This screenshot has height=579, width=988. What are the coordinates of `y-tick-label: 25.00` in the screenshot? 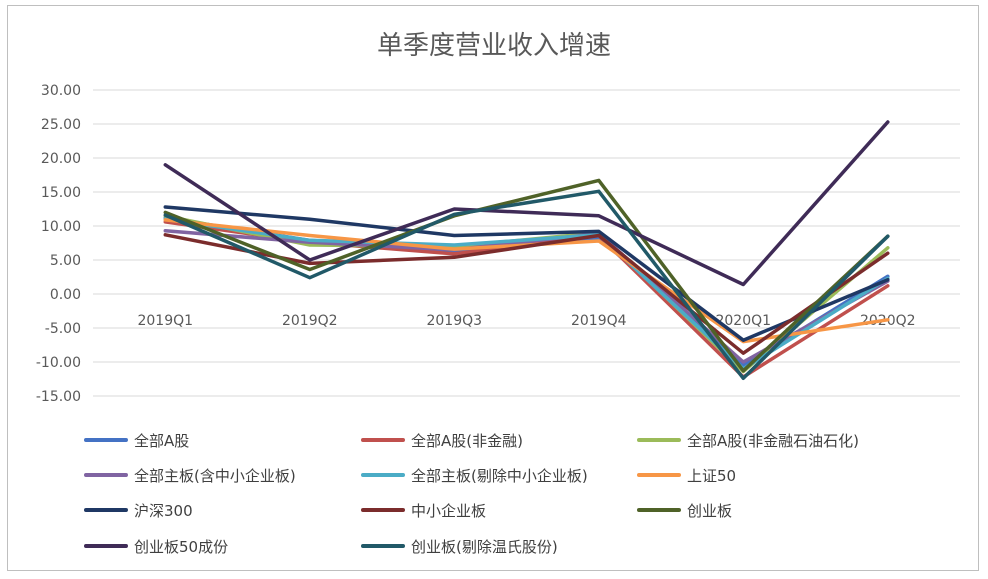 It's located at (61, 125).